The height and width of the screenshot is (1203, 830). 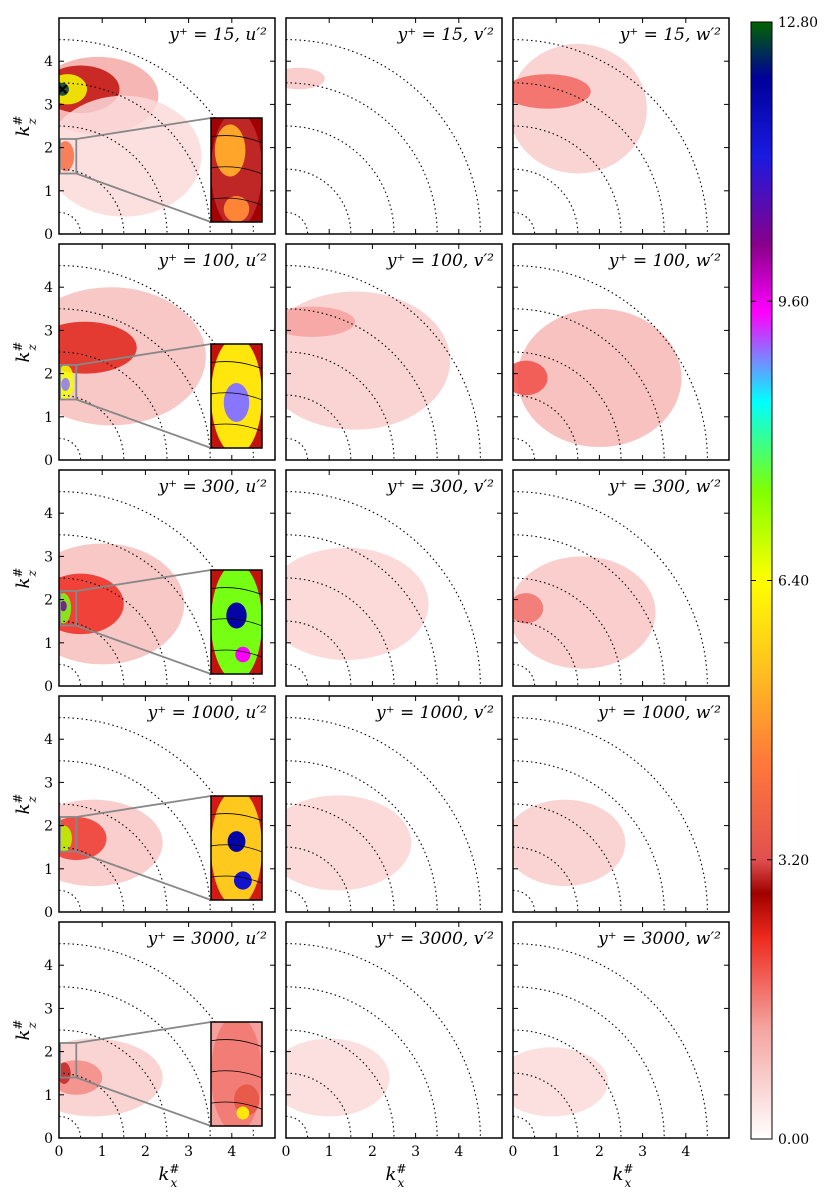 I want to click on panel-title: y⁺ = 1000, u′², so click(x=207, y=713).